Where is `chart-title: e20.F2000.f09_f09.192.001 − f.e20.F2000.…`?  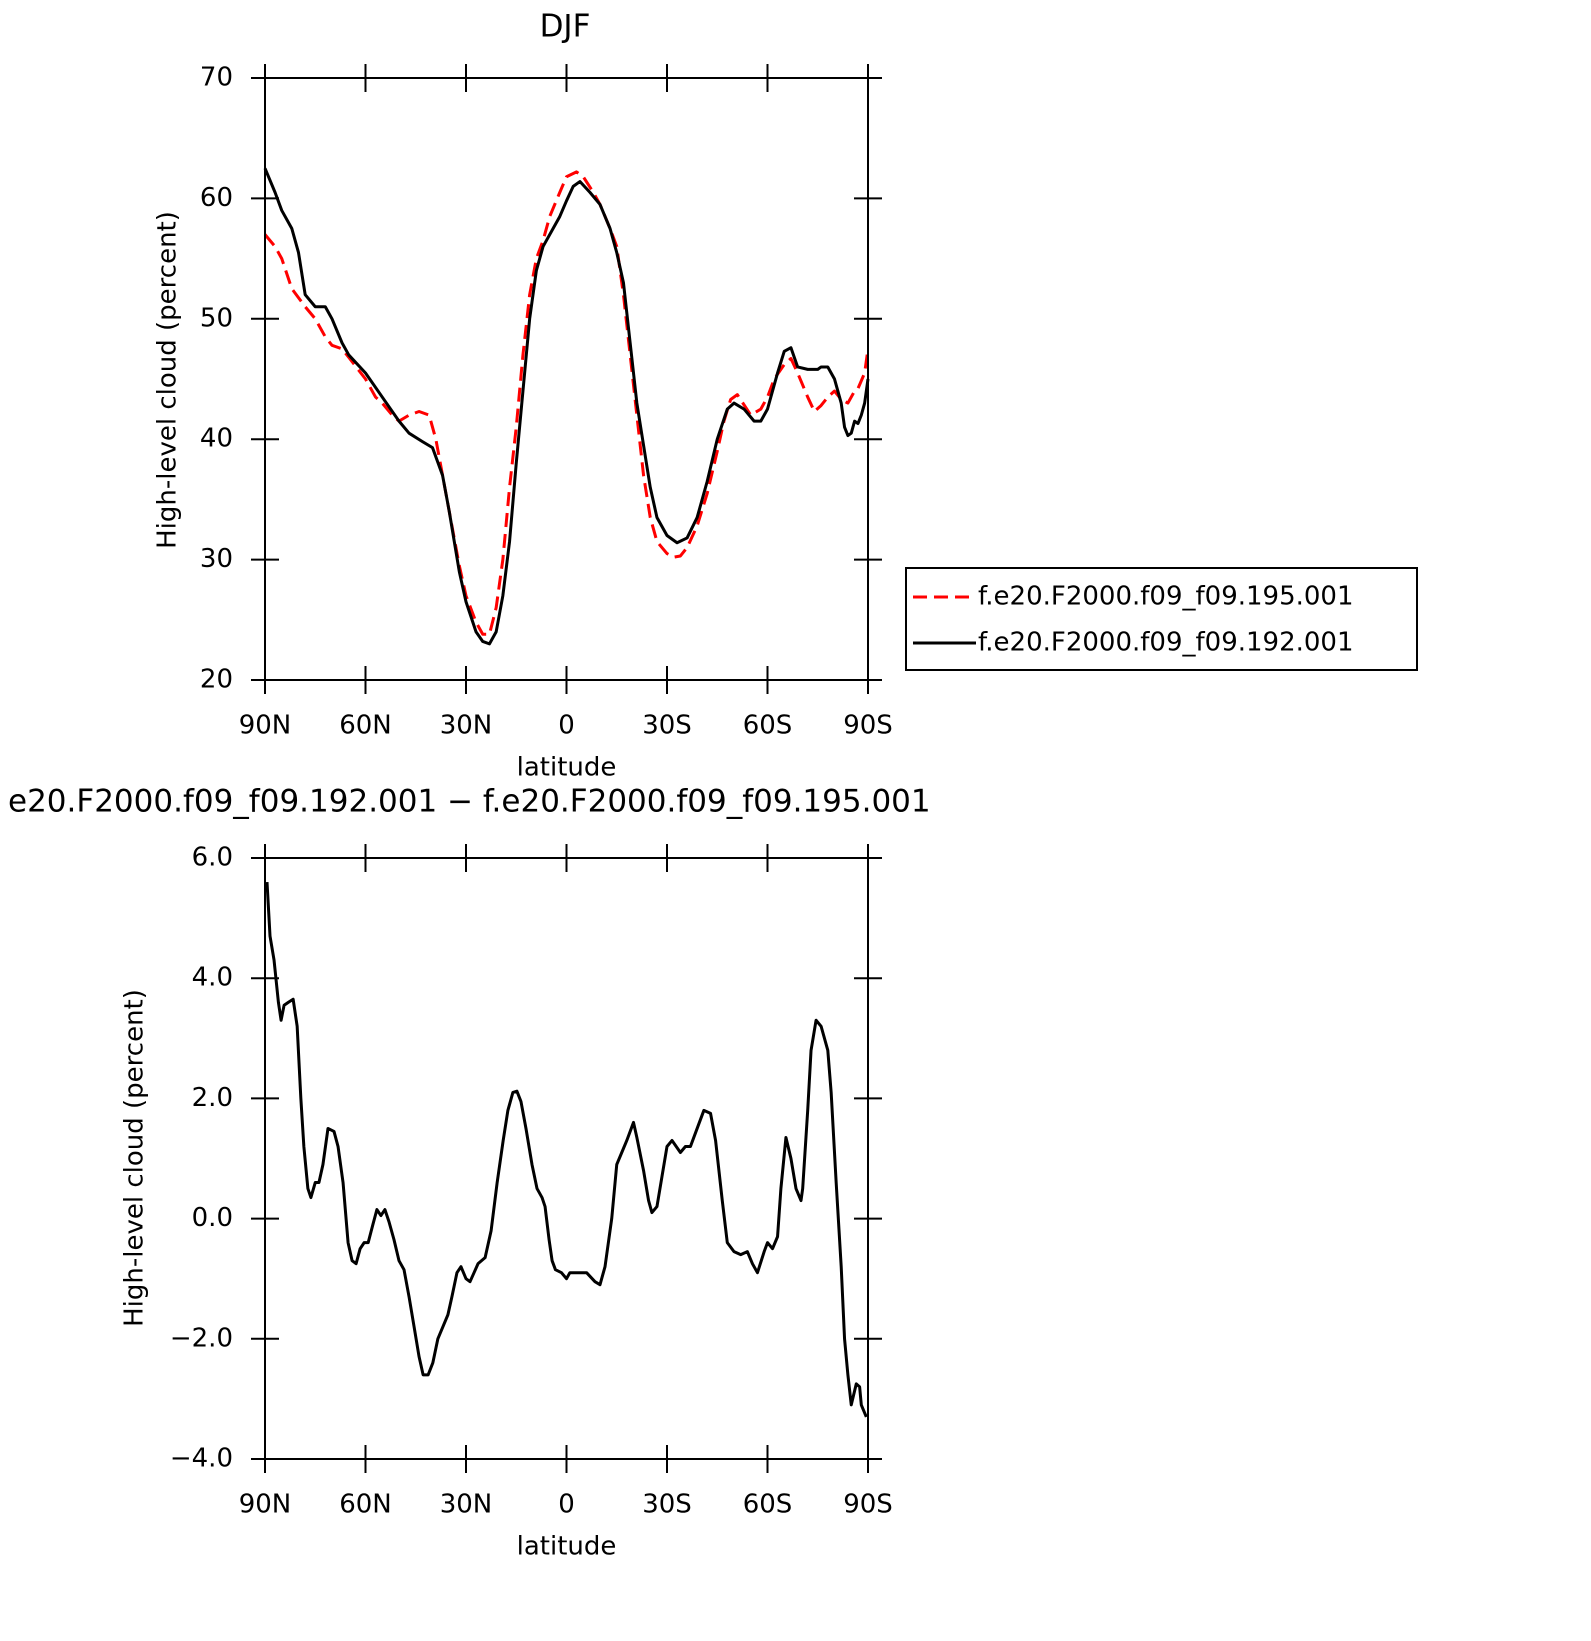
chart-title: e20.F2000.f09_f09.192.001 − f.e20.F2000.… is located at coordinates (469, 802).